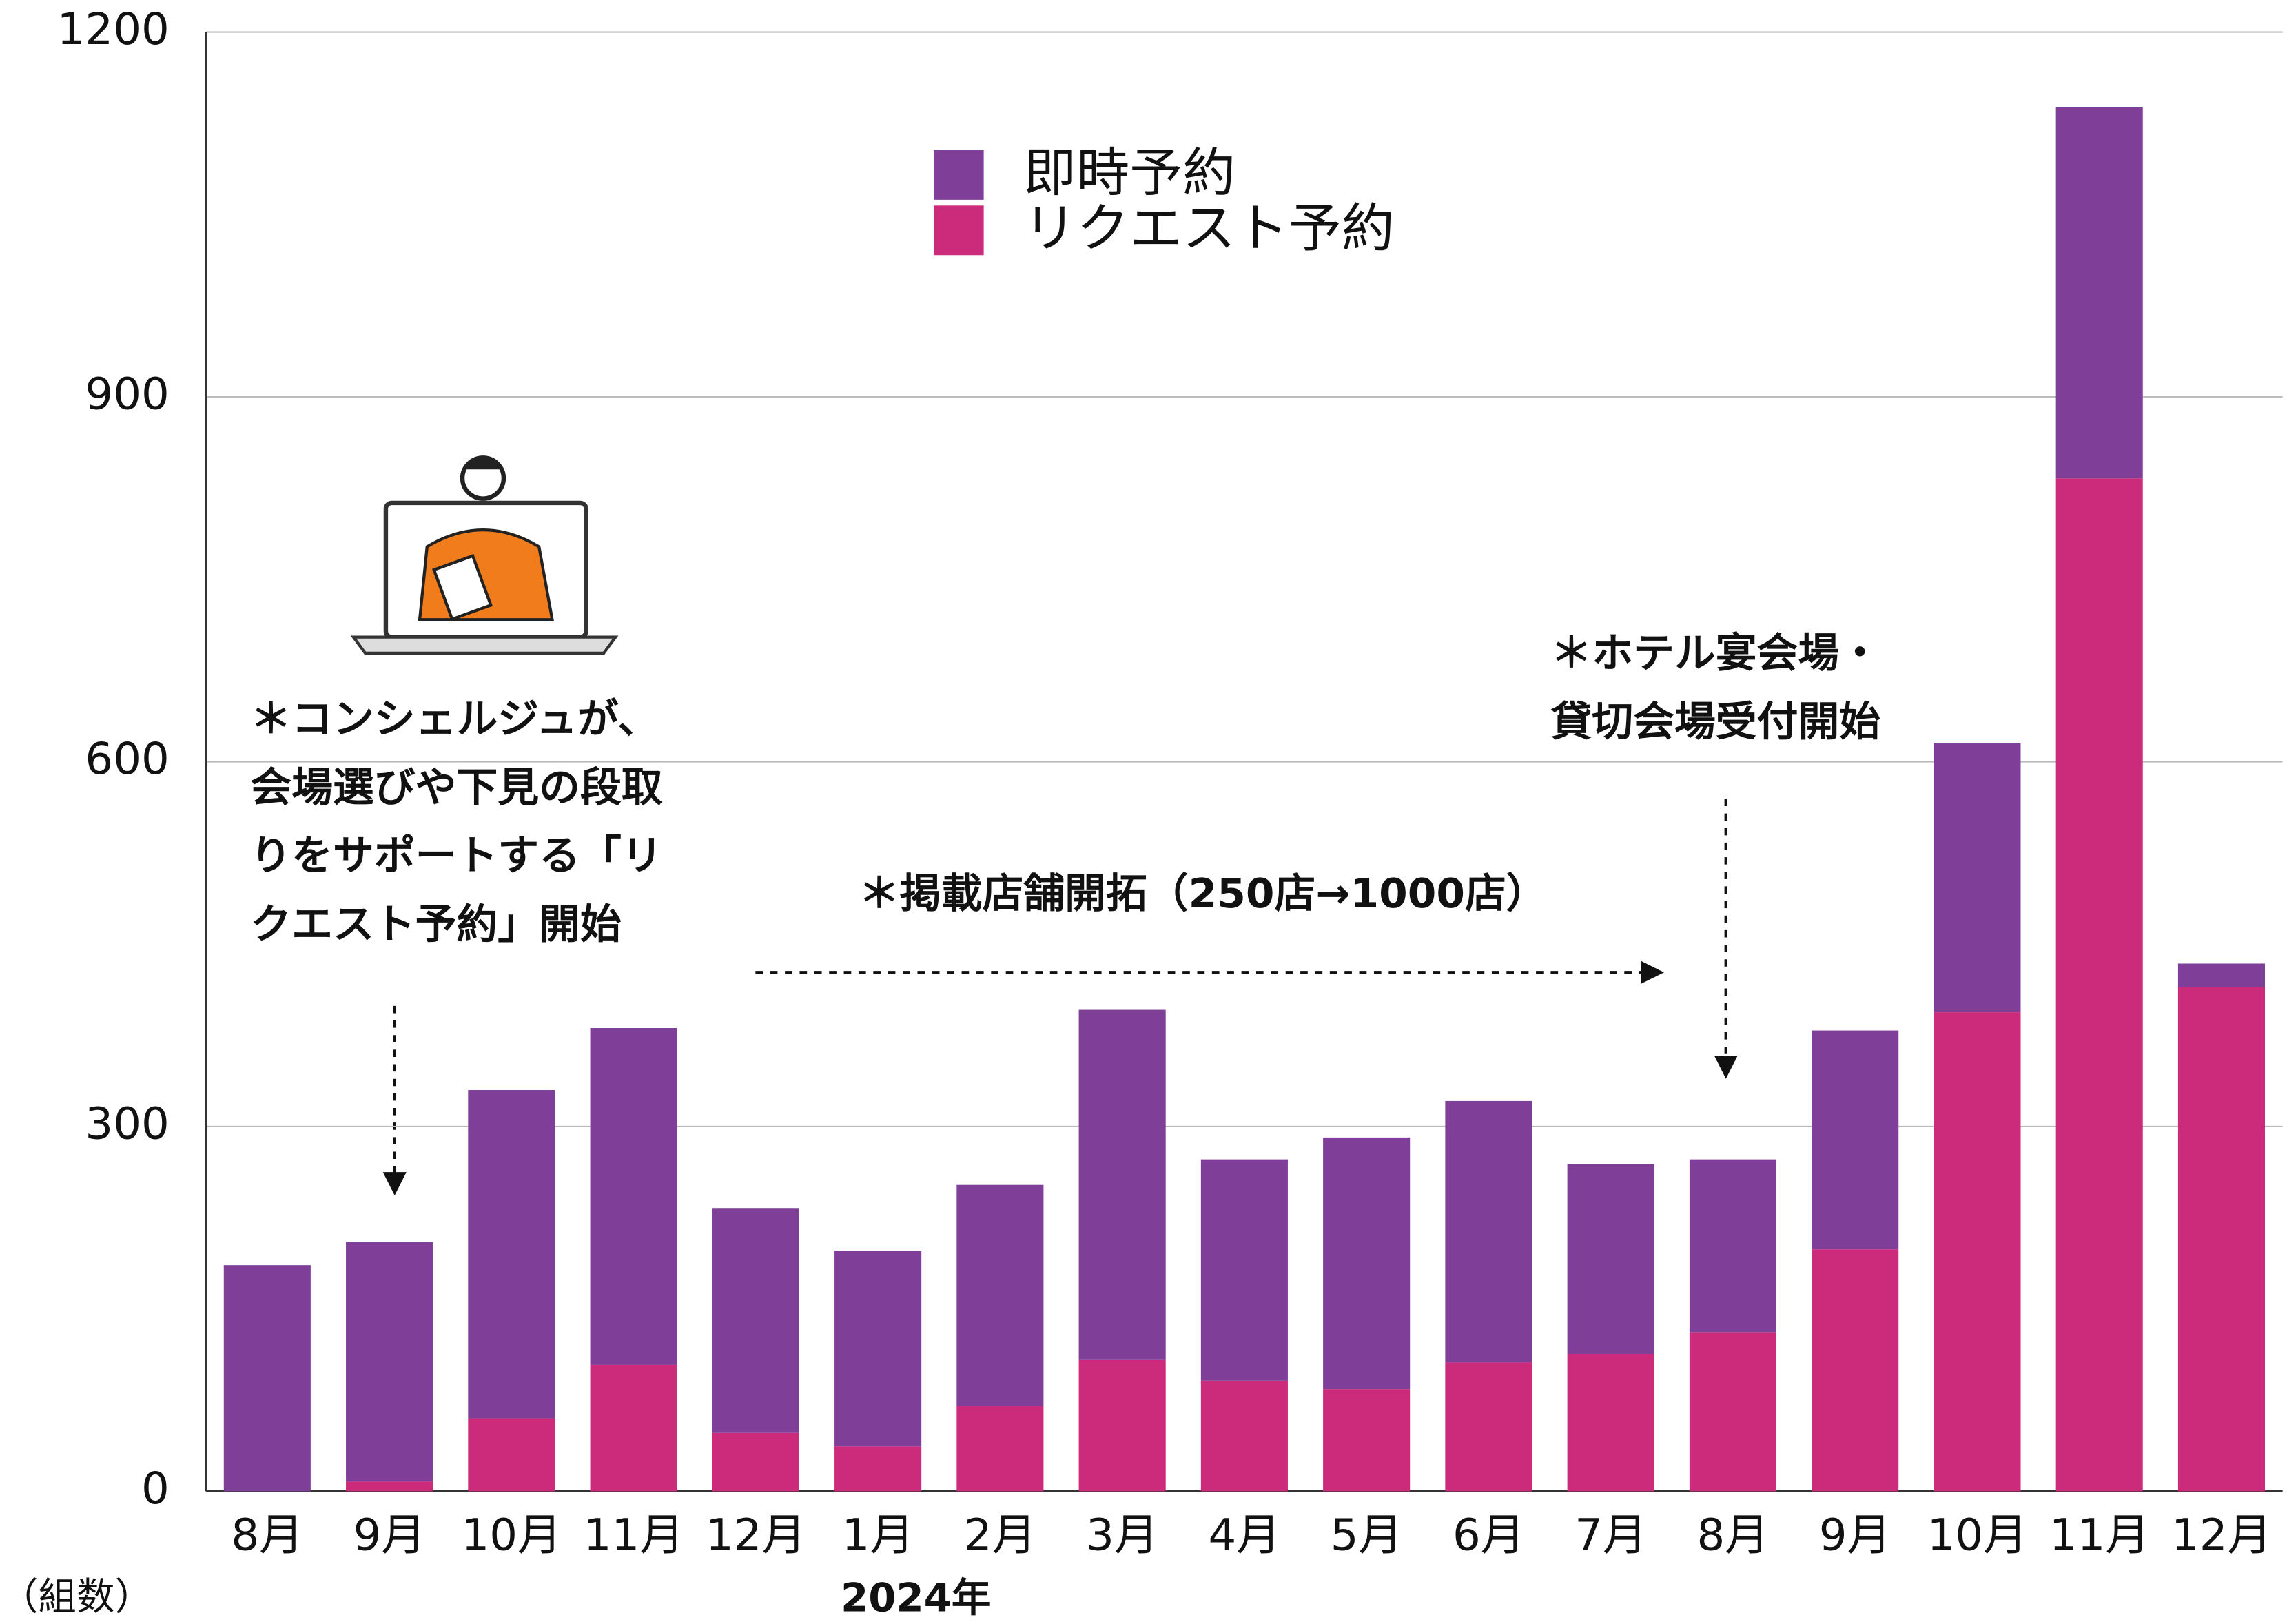 The height and width of the screenshot is (1624, 2287). What do you see at coordinates (1203, 895) in the screenshot?
I see `annotation: ＊掲載店舗開拓（250店→1000店）` at bounding box center [1203, 895].